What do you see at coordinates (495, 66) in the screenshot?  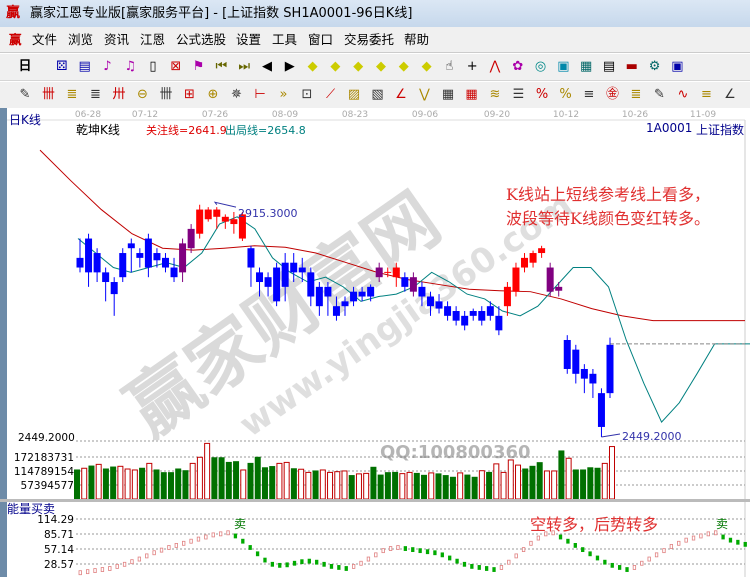 I see `line-icon: ⋀` at bounding box center [495, 66].